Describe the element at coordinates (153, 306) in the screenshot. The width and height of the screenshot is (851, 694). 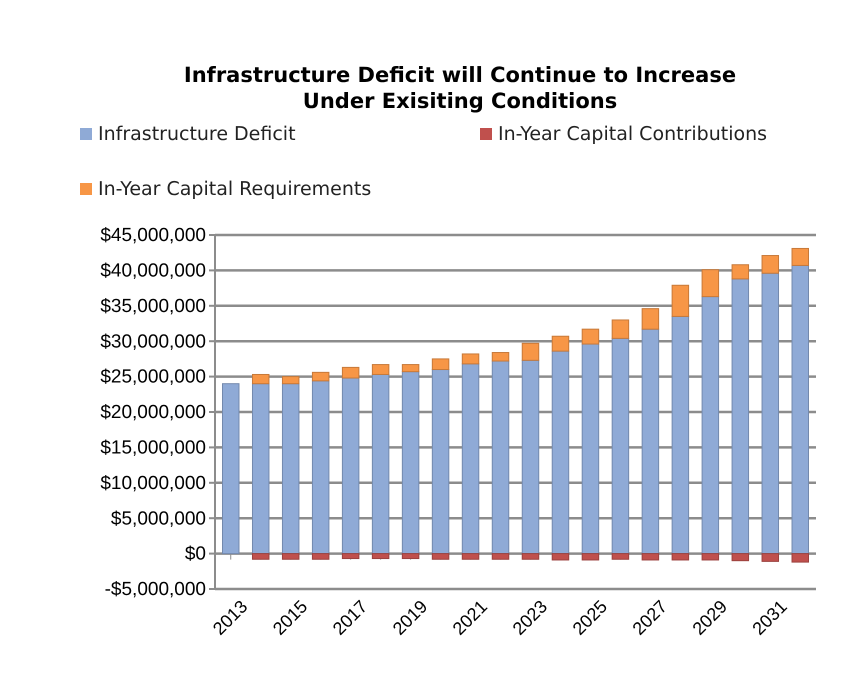
I see `y-tick-label: $35,000,000` at that location.